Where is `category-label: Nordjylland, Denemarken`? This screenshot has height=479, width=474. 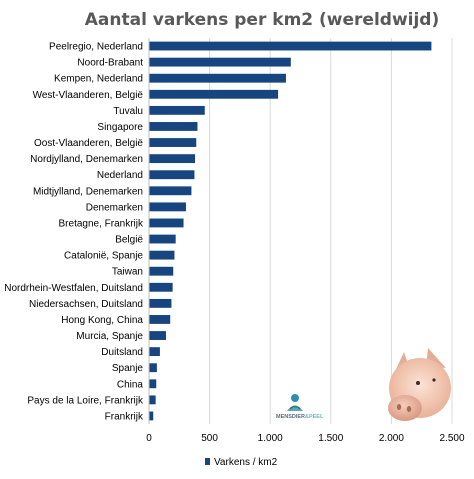
category-label: Nordjylland, Denemarken is located at coordinates (86, 159).